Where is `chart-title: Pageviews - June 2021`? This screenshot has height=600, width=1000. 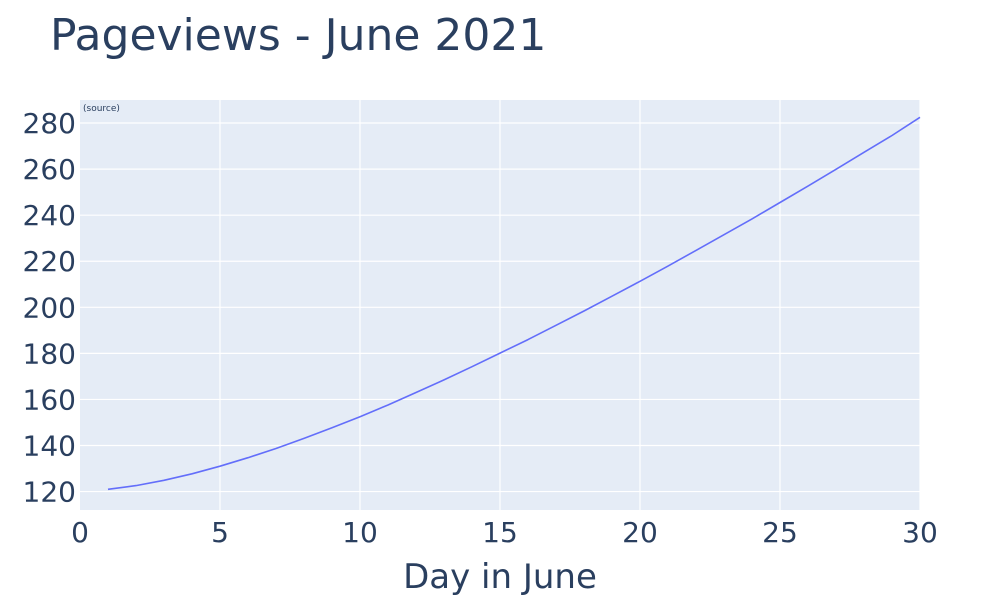 chart-title: Pageviews - June 2021 is located at coordinates (298, 35).